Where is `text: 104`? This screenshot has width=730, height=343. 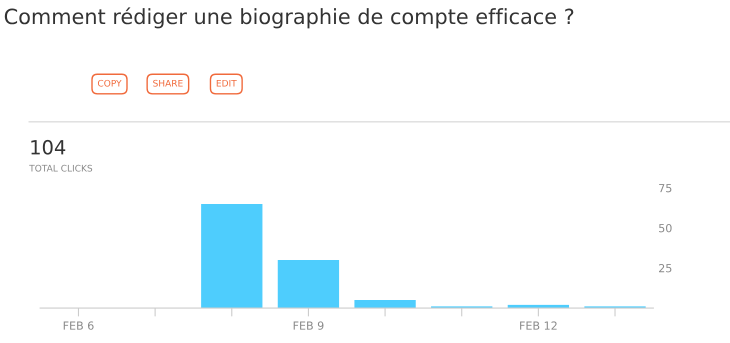 text: 104 is located at coordinates (48, 147).